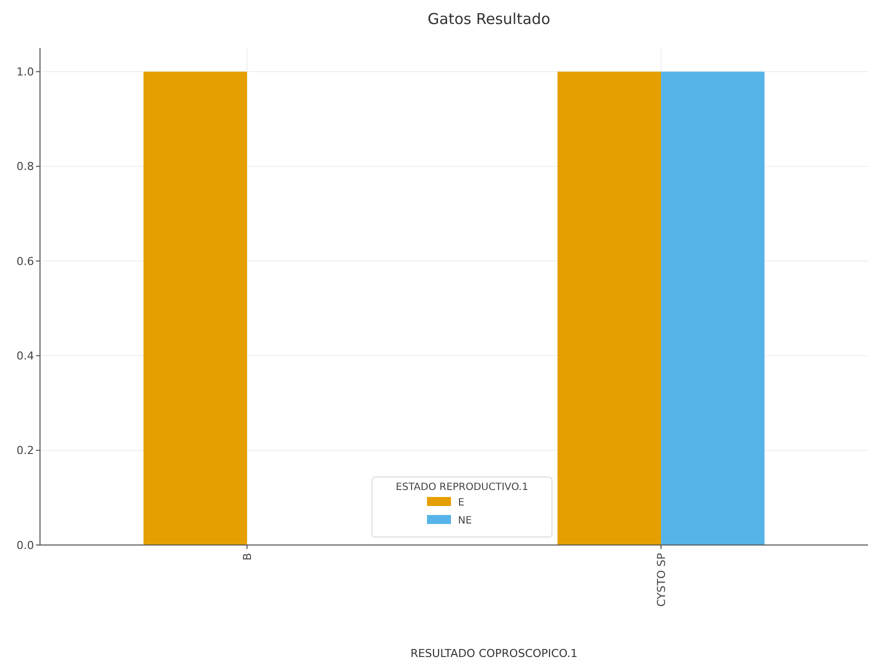 The height and width of the screenshot is (667, 887). What do you see at coordinates (465, 521) in the screenshot?
I see `legend-label: NE` at bounding box center [465, 521].